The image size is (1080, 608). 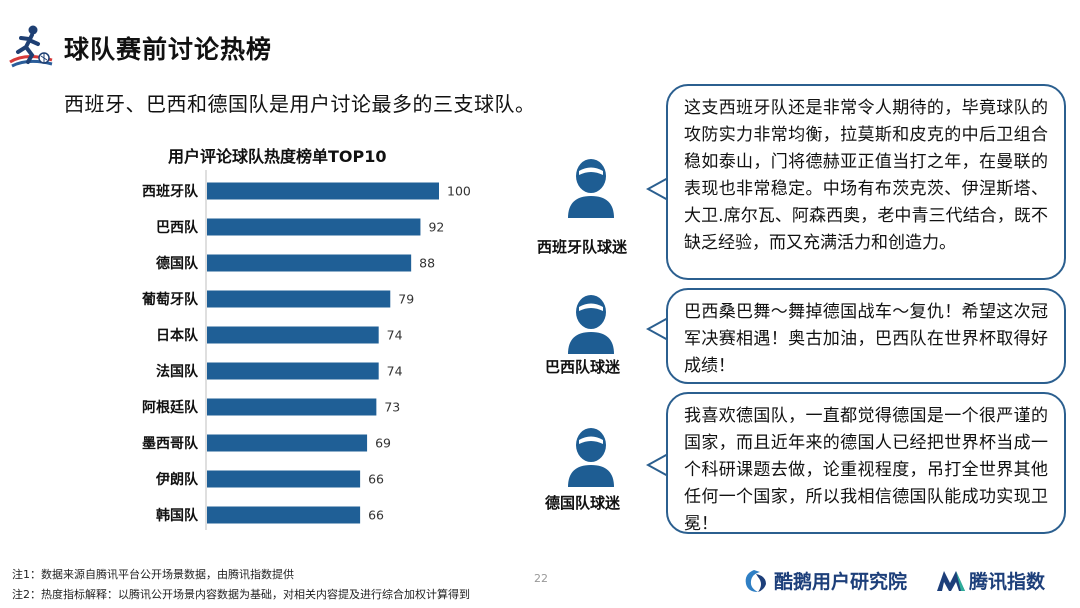 What do you see at coordinates (951, 580) in the screenshot?
I see `tencent-index-logo-icon` at bounding box center [951, 580].